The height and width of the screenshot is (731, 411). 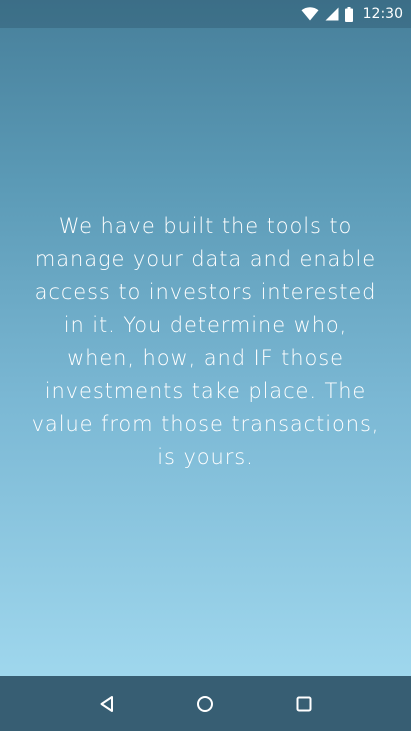 I want to click on status-icons: 12:30, so click(x=352, y=14).